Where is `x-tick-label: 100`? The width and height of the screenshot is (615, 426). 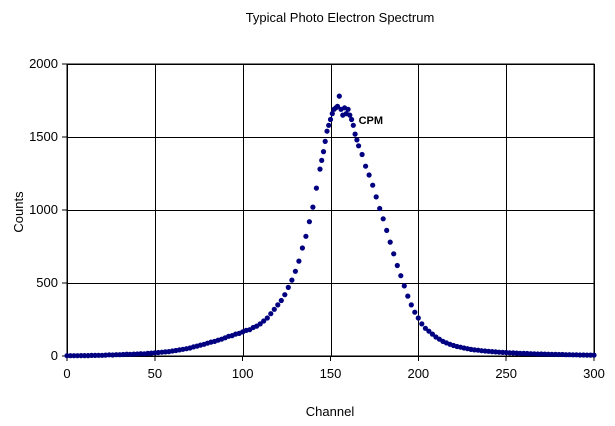
x-tick-label: 100 is located at coordinates (243, 373).